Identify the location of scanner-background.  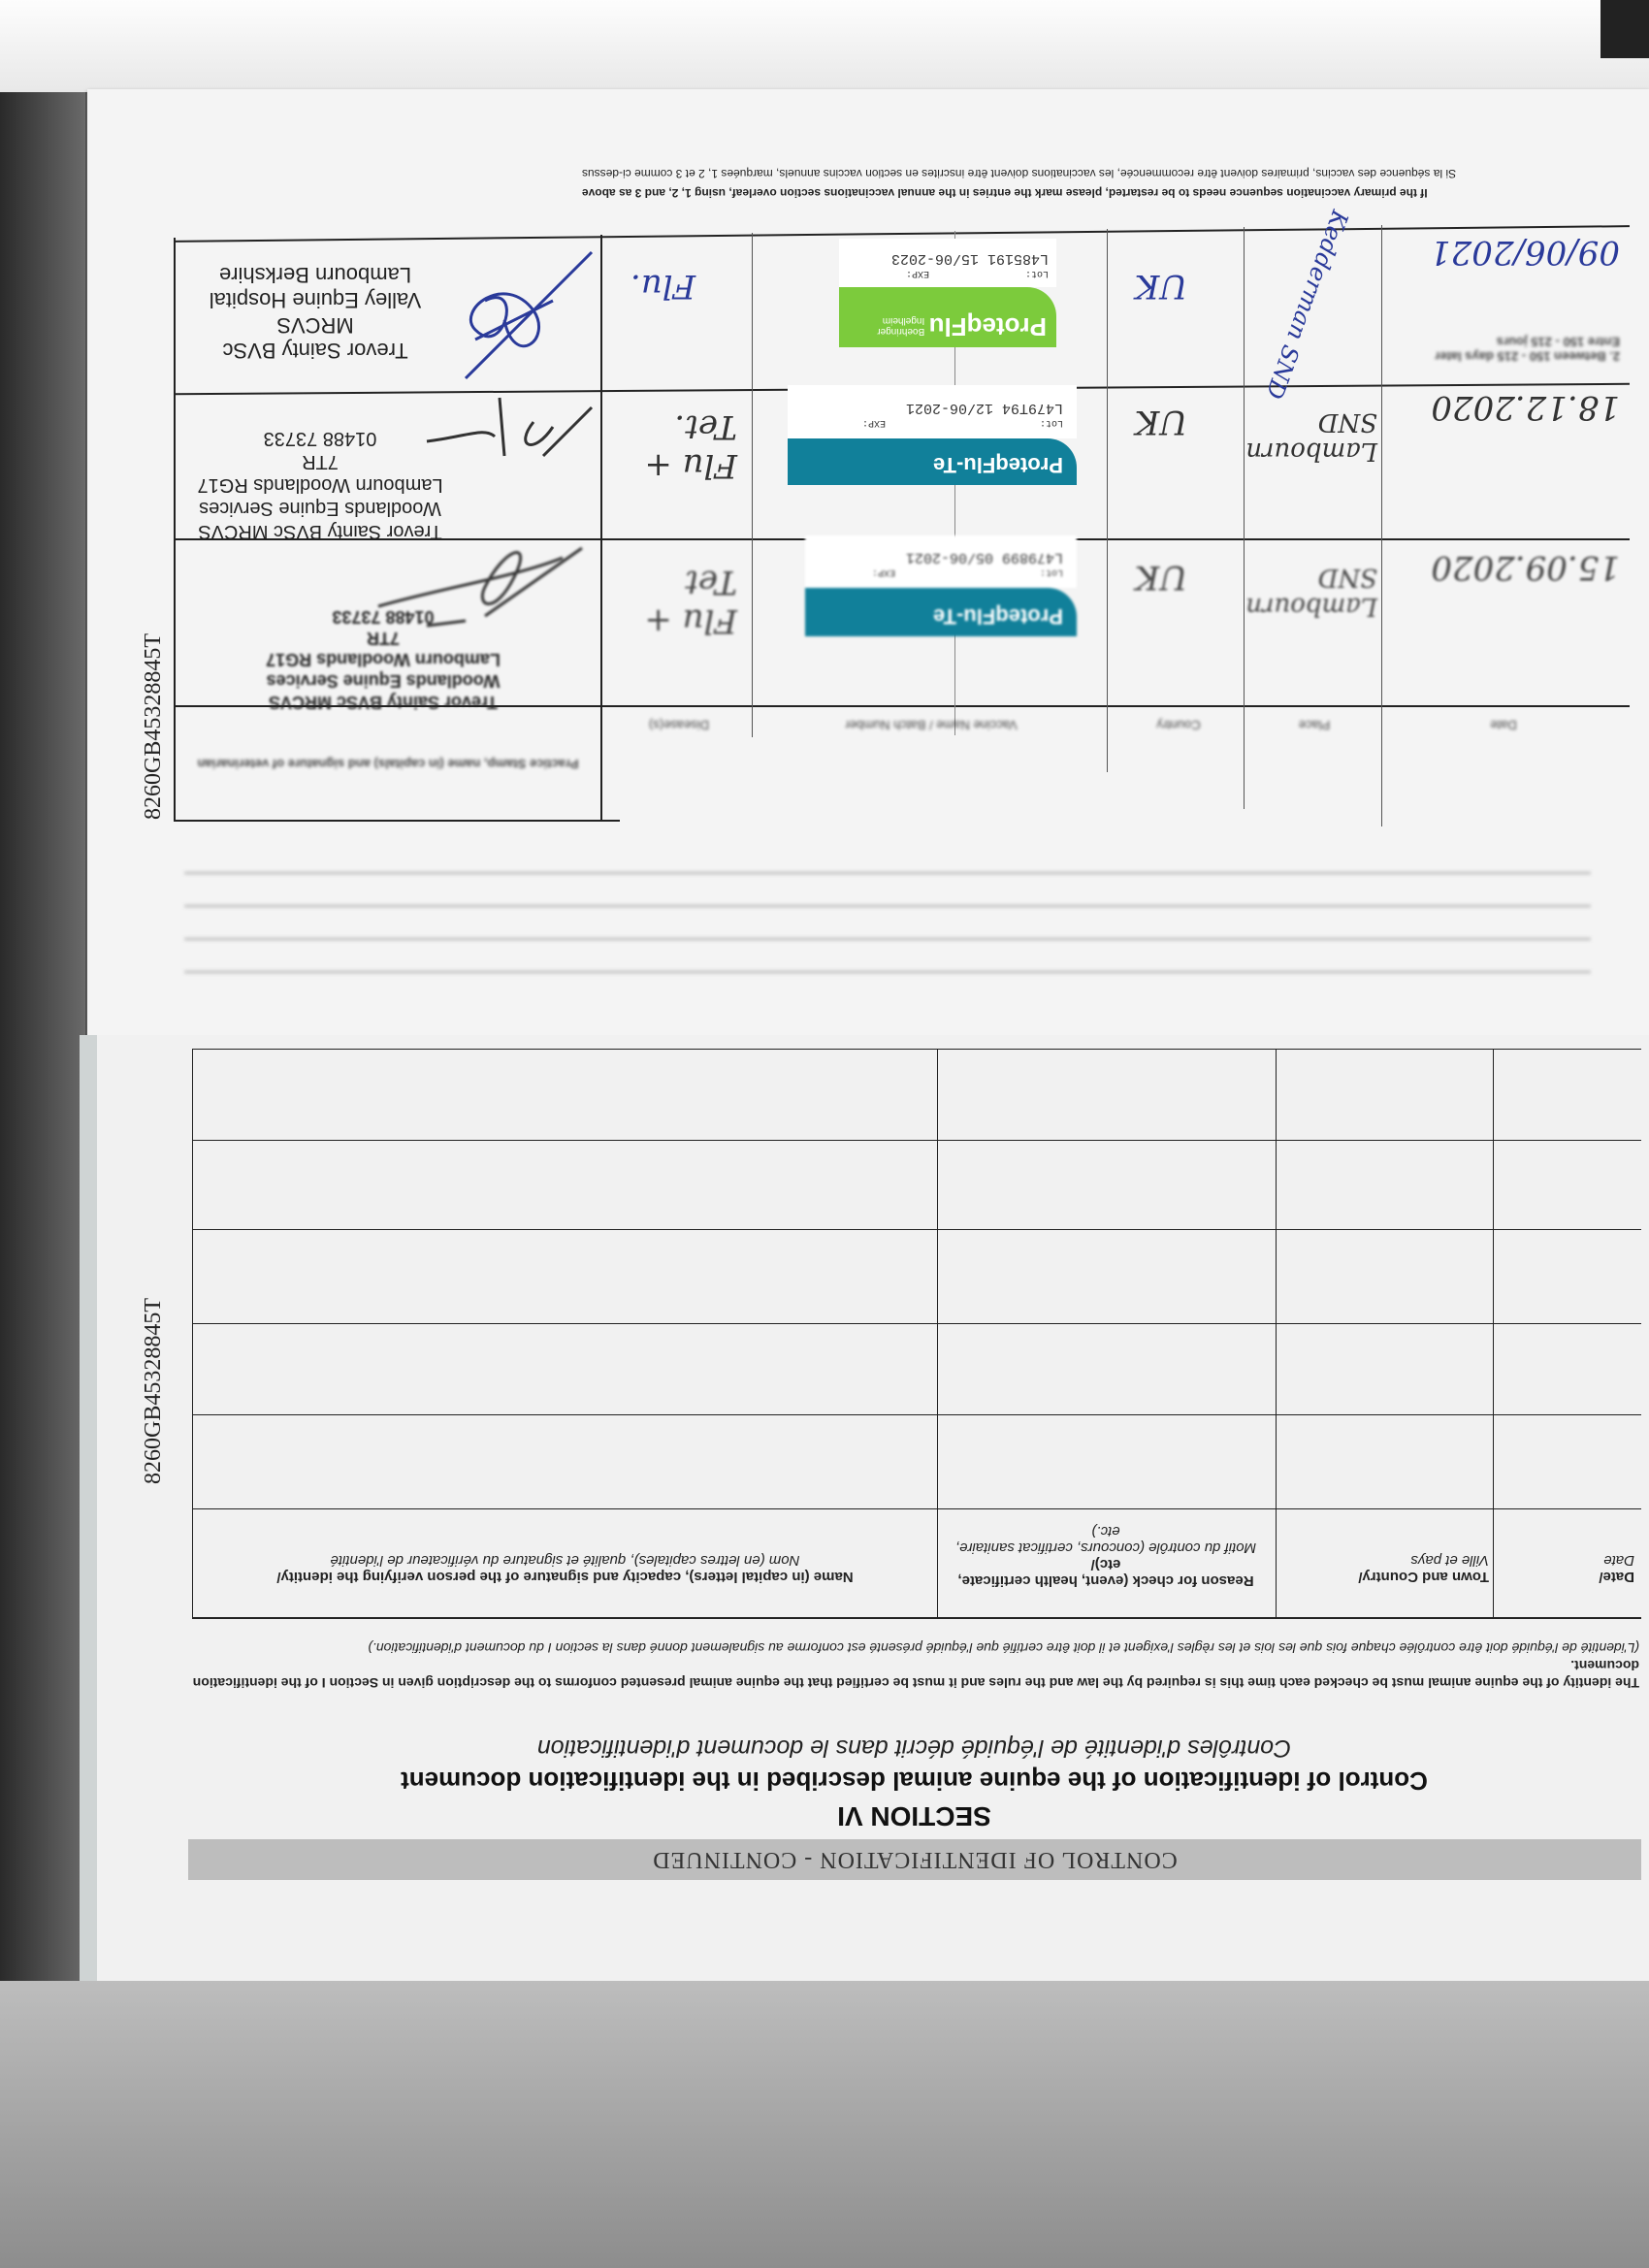
(824, 46).